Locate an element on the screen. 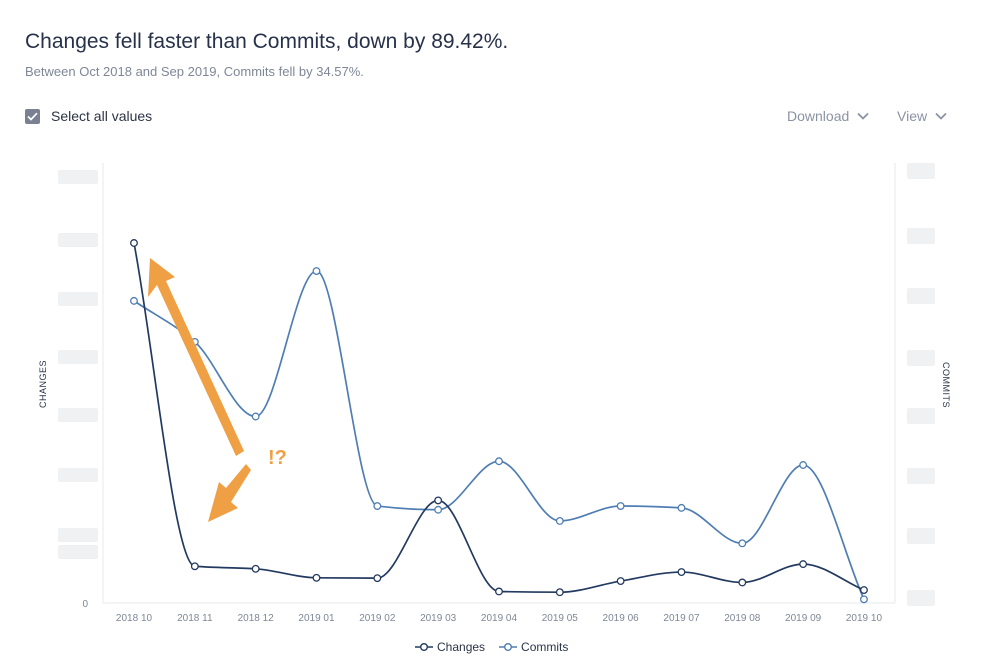  x-tick-label: 2018 11 is located at coordinates (195, 618).